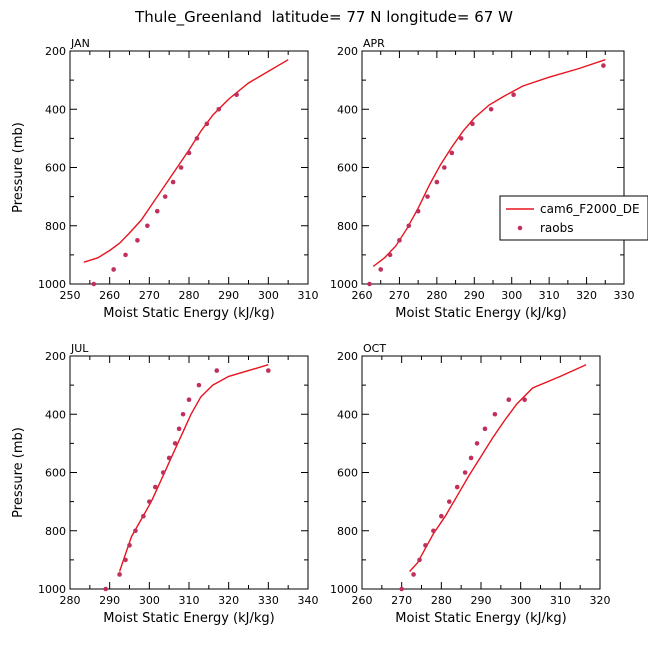 This screenshot has height=648, width=648. What do you see at coordinates (557, 228) in the screenshot?
I see `legend-entry-raobs: raobs` at bounding box center [557, 228].